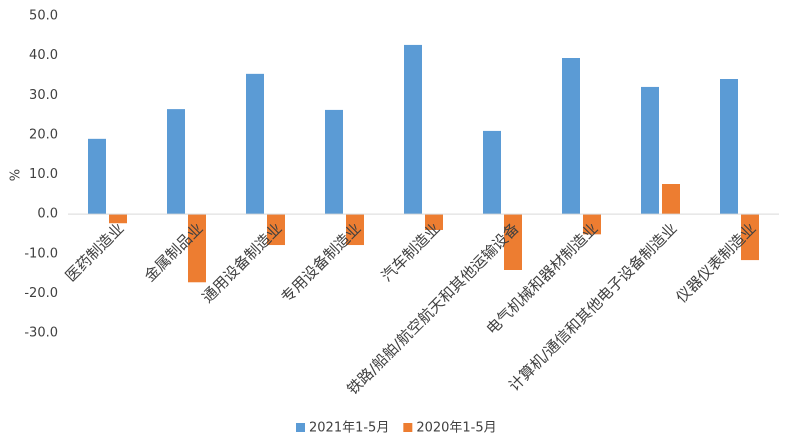 The width and height of the screenshot is (800, 444). Describe the element at coordinates (43, 16) in the screenshot. I see `y-tick-label: 50.0` at that location.